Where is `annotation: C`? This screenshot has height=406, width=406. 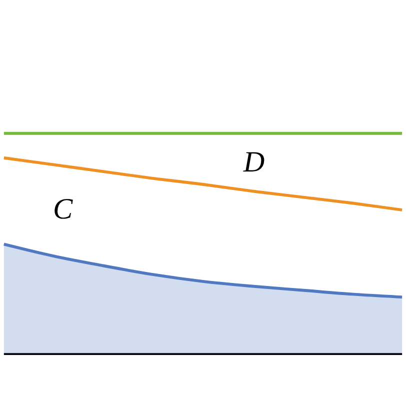
annotation: C is located at coordinates (62, 210).